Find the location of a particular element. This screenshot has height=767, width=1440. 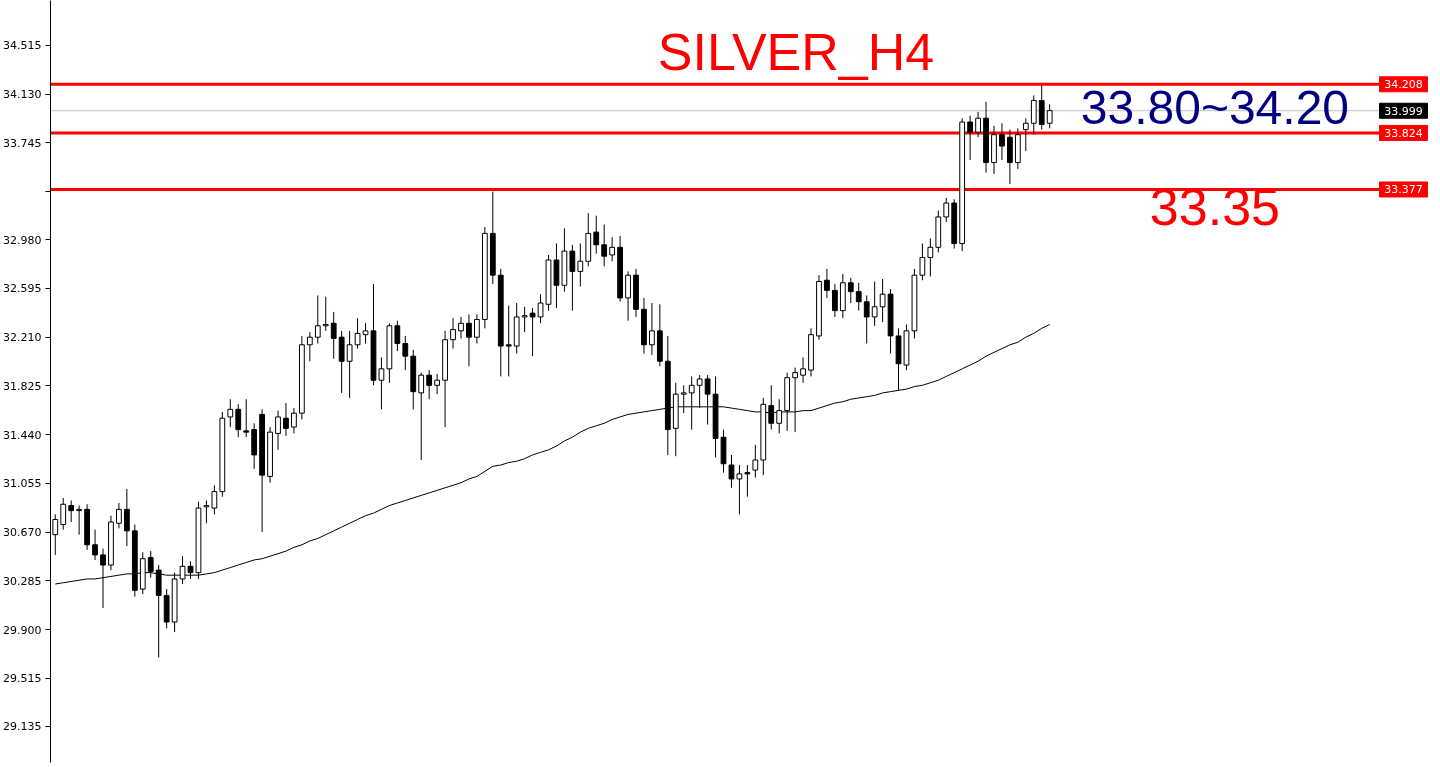

ref-line-label: 33.377 is located at coordinates (1403, 190).